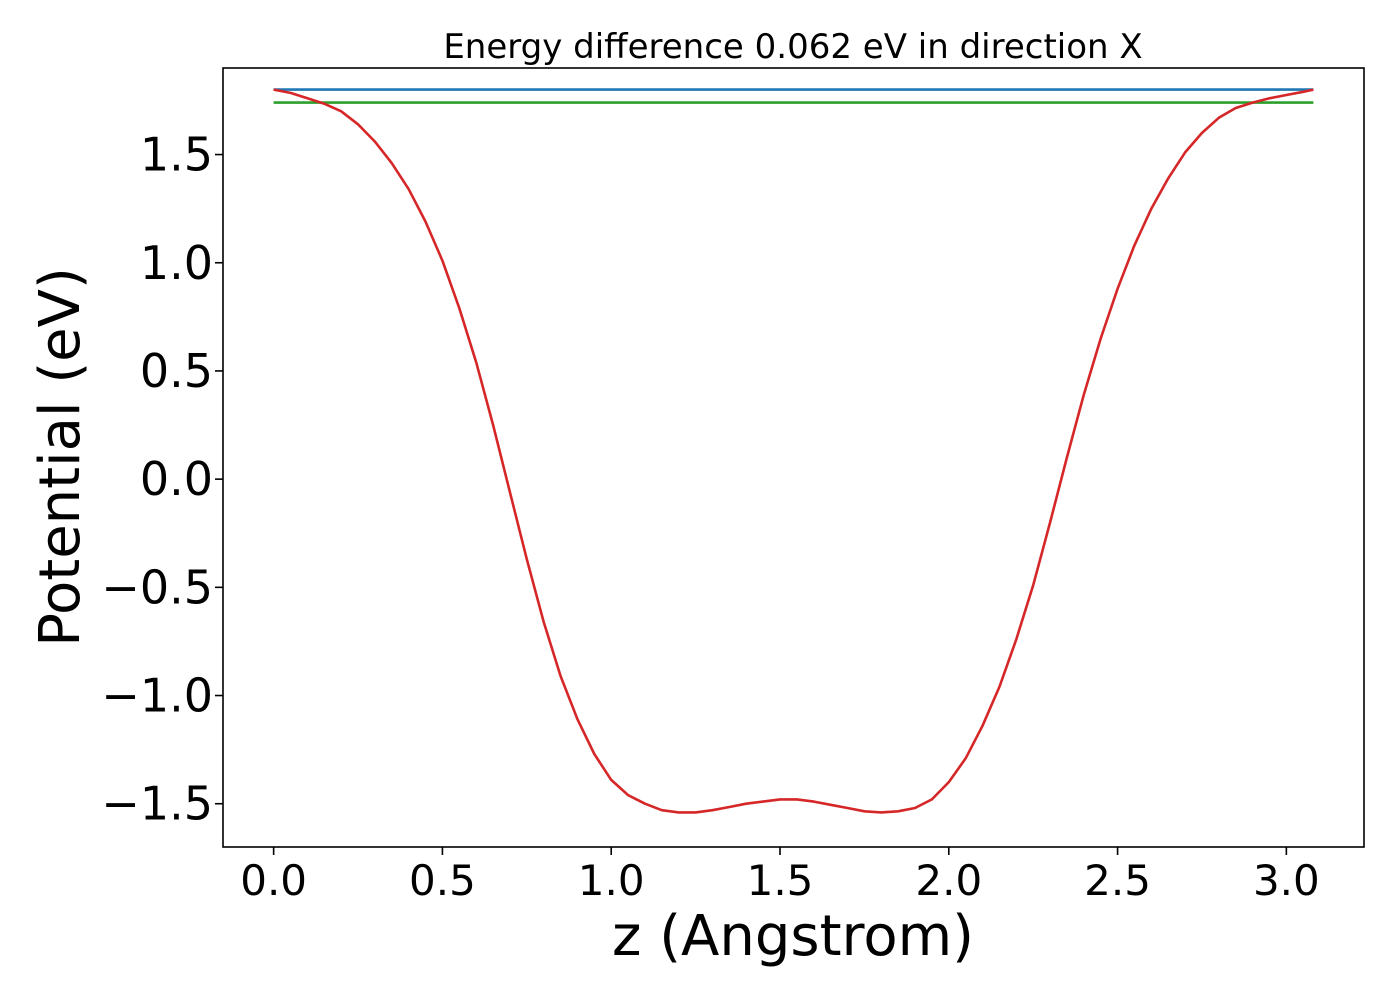 The image size is (1400, 1000). Describe the element at coordinates (273, 880) in the screenshot. I see `x-tick-label: 0.0` at that location.